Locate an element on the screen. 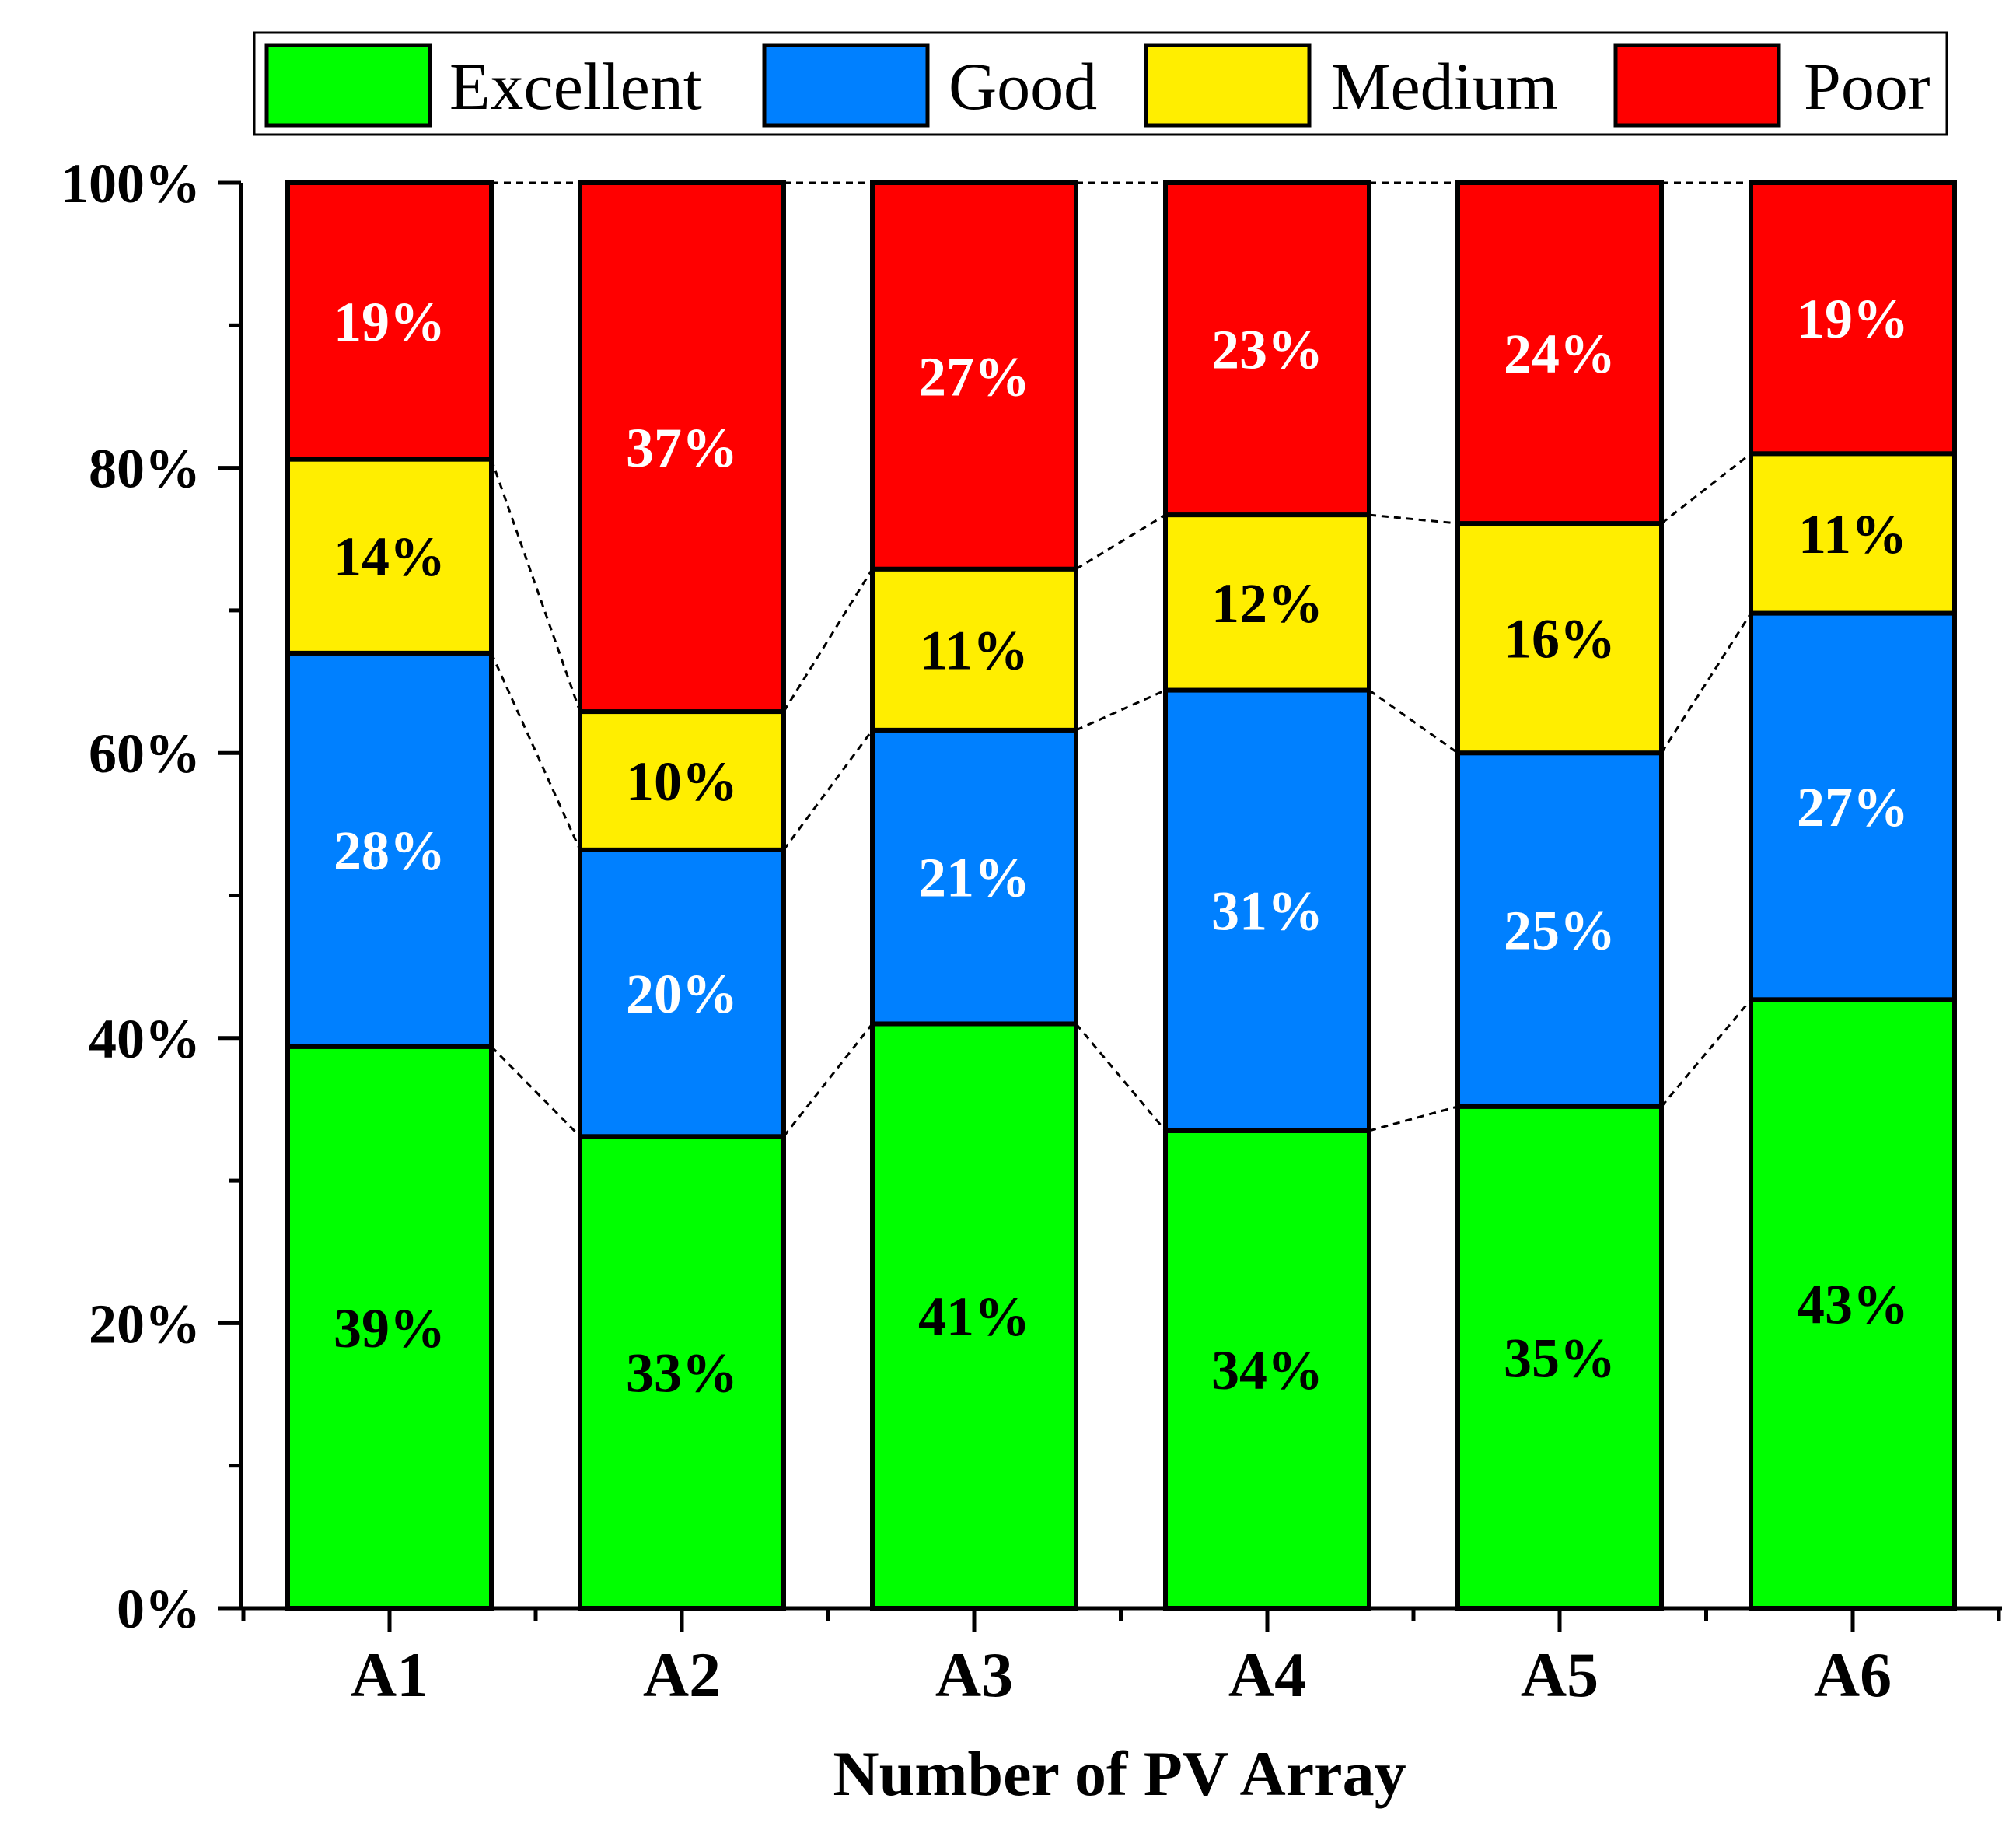  data-label-poor-a3: 27% is located at coordinates (974, 377).